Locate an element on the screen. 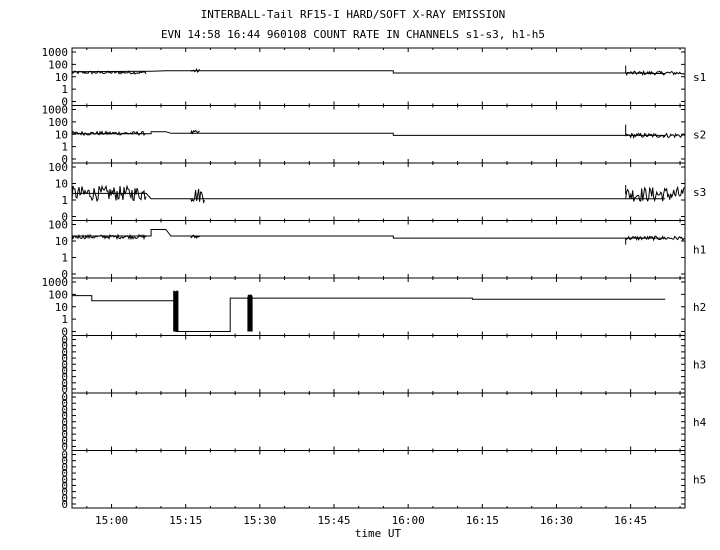  series-line-s1 is located at coordinates (368, 72).